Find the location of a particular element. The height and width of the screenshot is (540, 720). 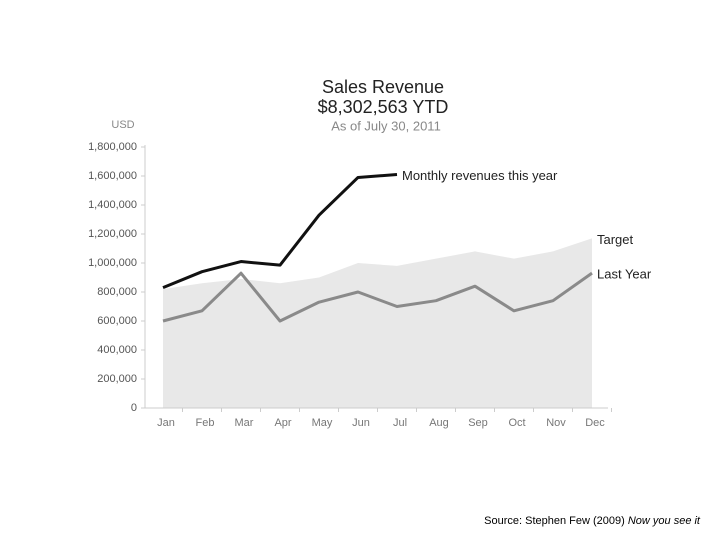

y-tick-label: 200,000 is located at coordinates (117, 379).